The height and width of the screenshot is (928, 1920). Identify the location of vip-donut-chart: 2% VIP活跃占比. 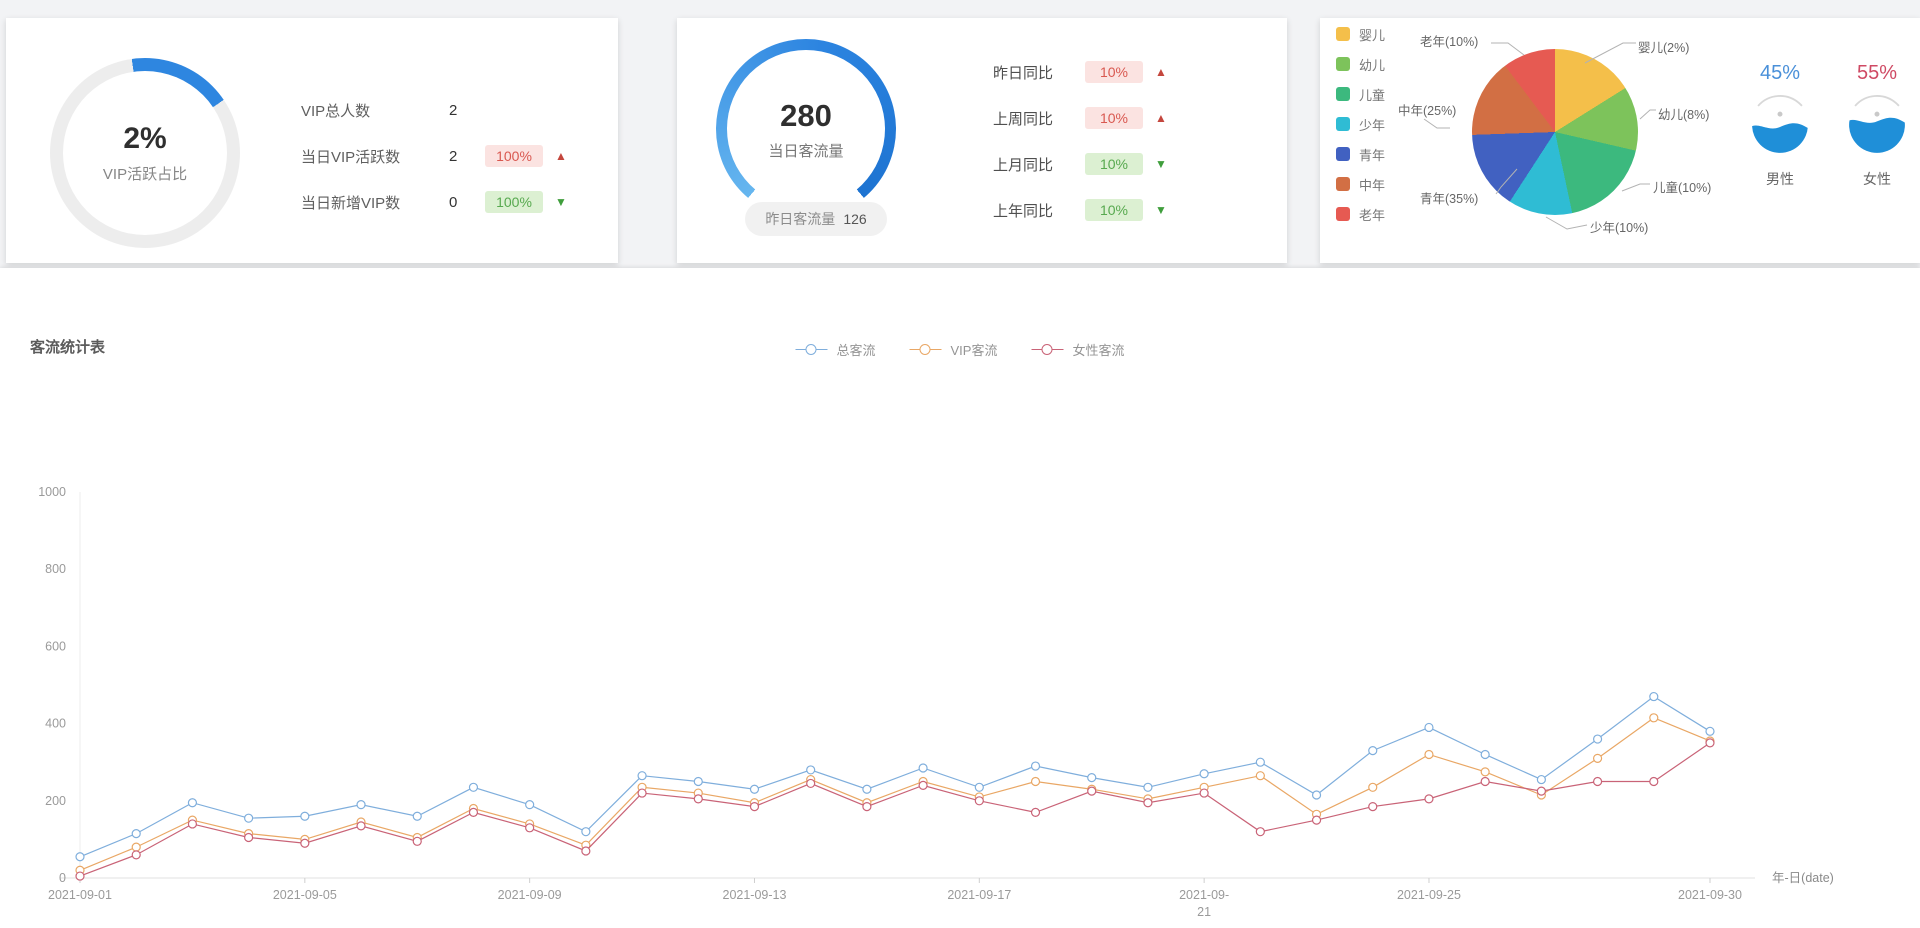
(145, 153).